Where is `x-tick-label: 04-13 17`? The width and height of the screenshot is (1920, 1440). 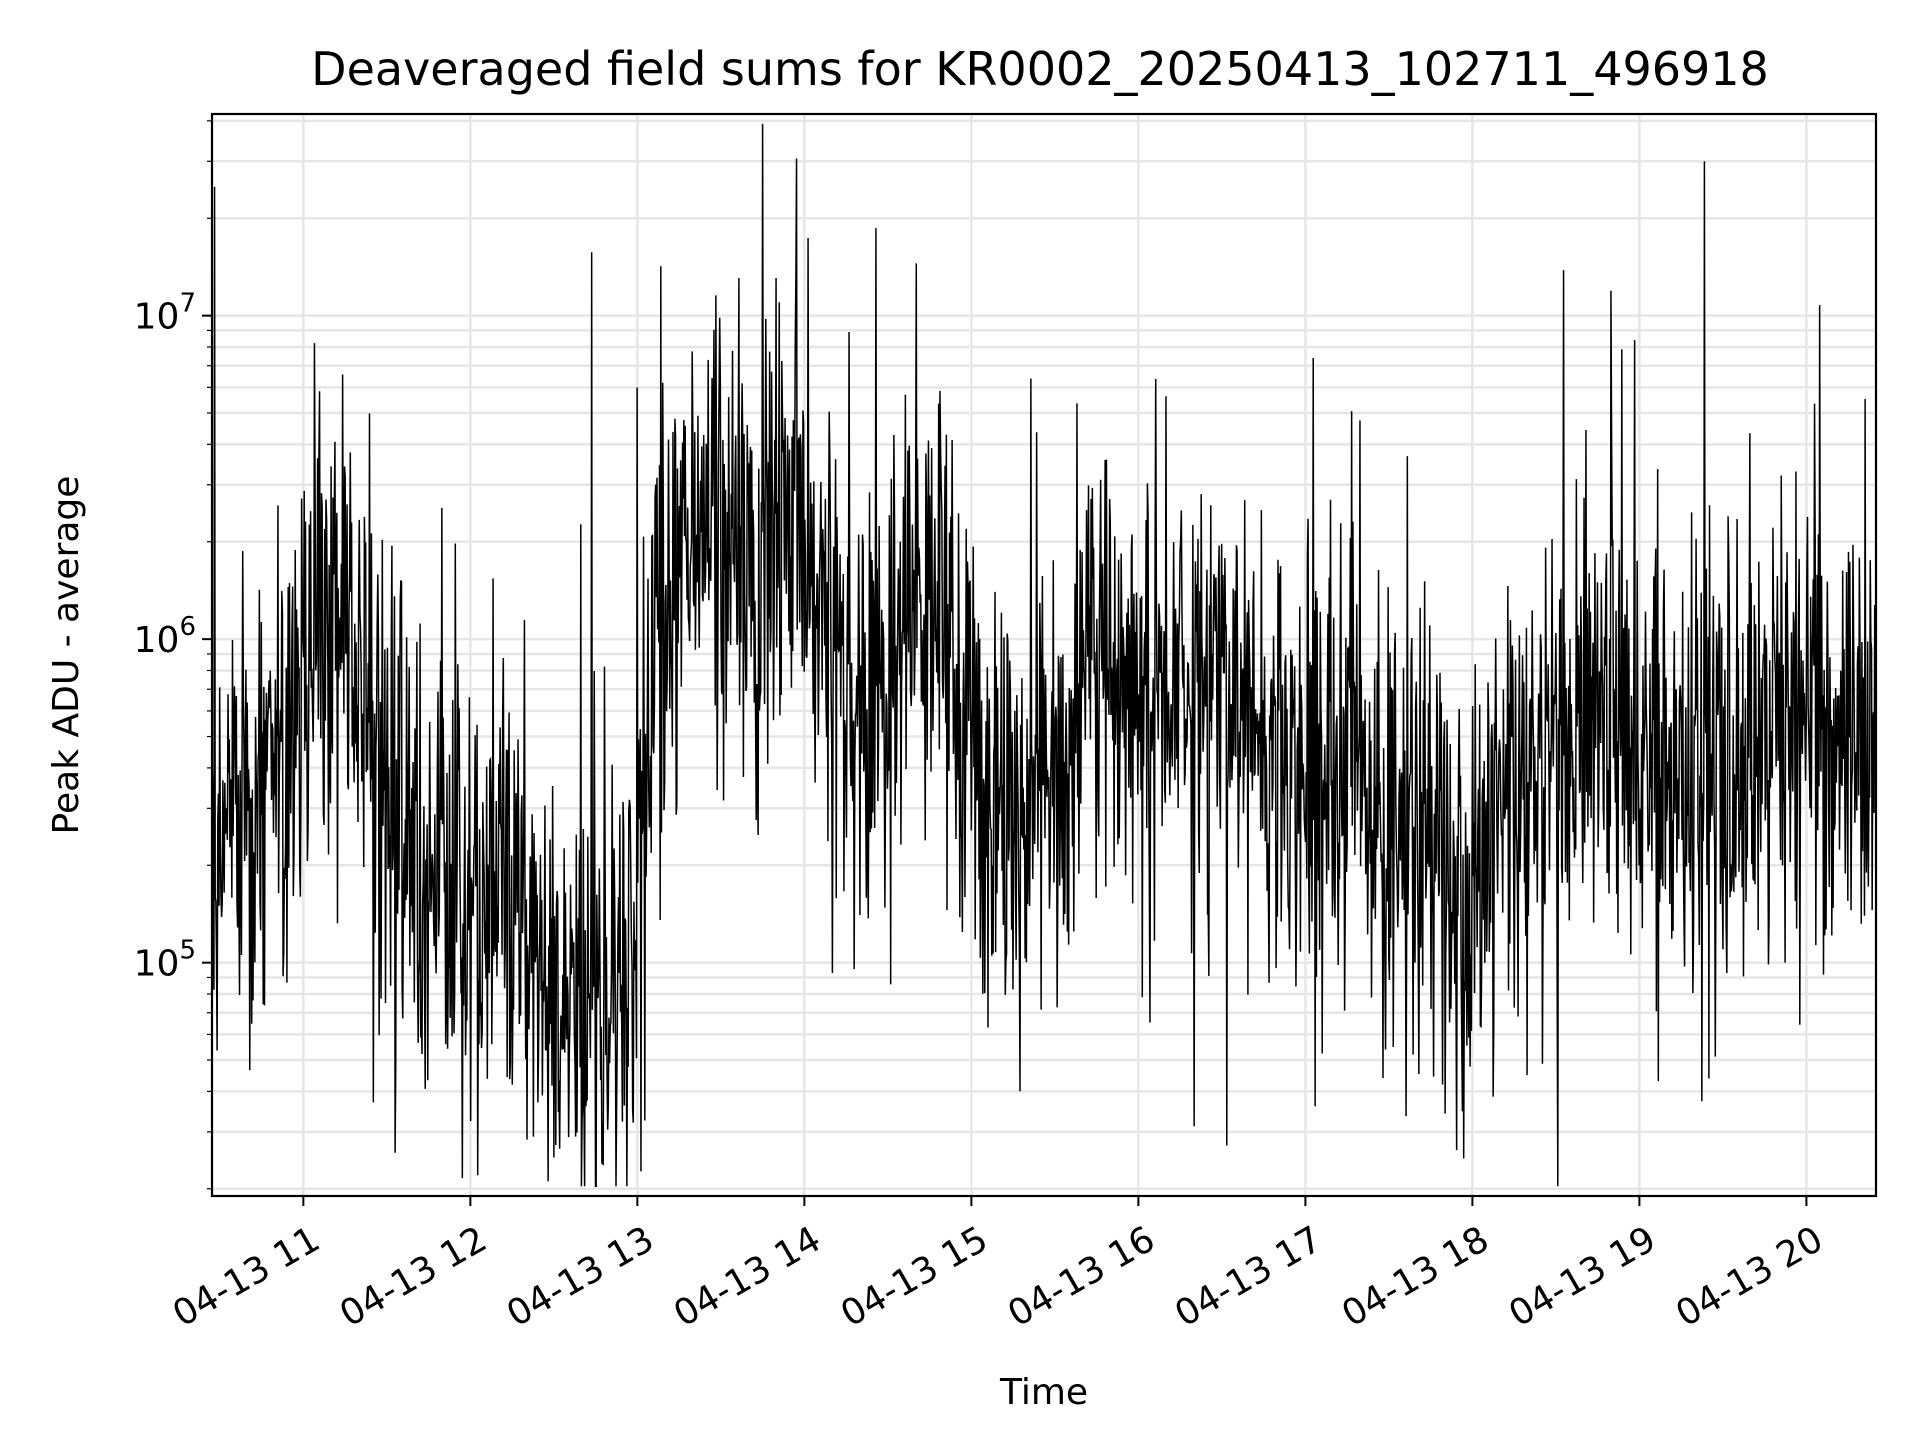
x-tick-label: 04-13 17 is located at coordinates (1248, 1277).